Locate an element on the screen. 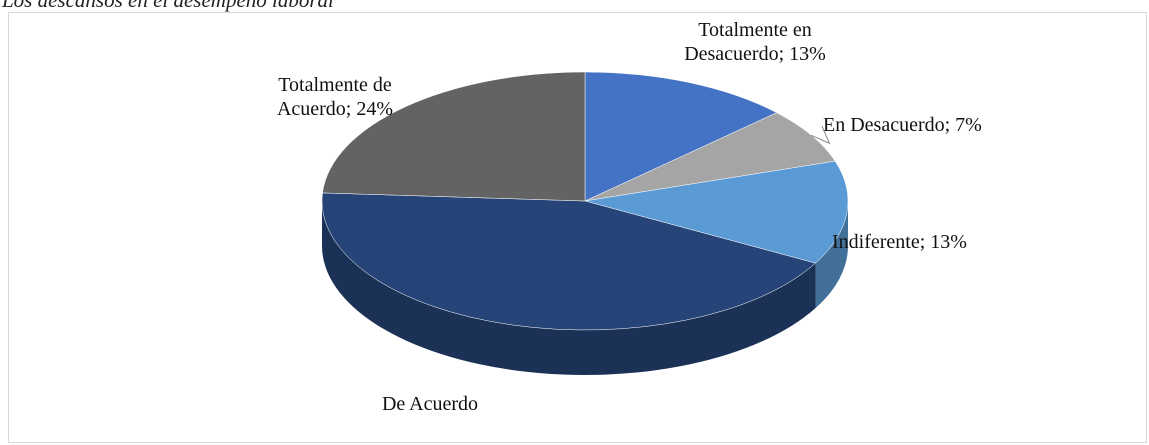 This screenshot has height=445, width=1149. chart-title: Los descansos en el desempeño laboral is located at coordinates (168, 6).